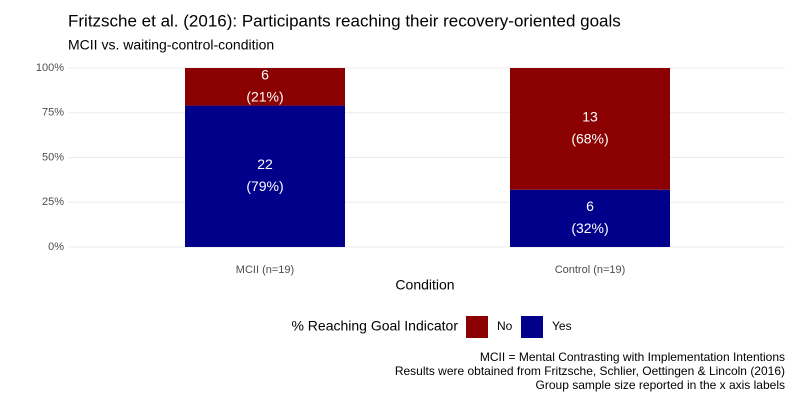  I want to click on data-label: (79%), so click(264, 186).